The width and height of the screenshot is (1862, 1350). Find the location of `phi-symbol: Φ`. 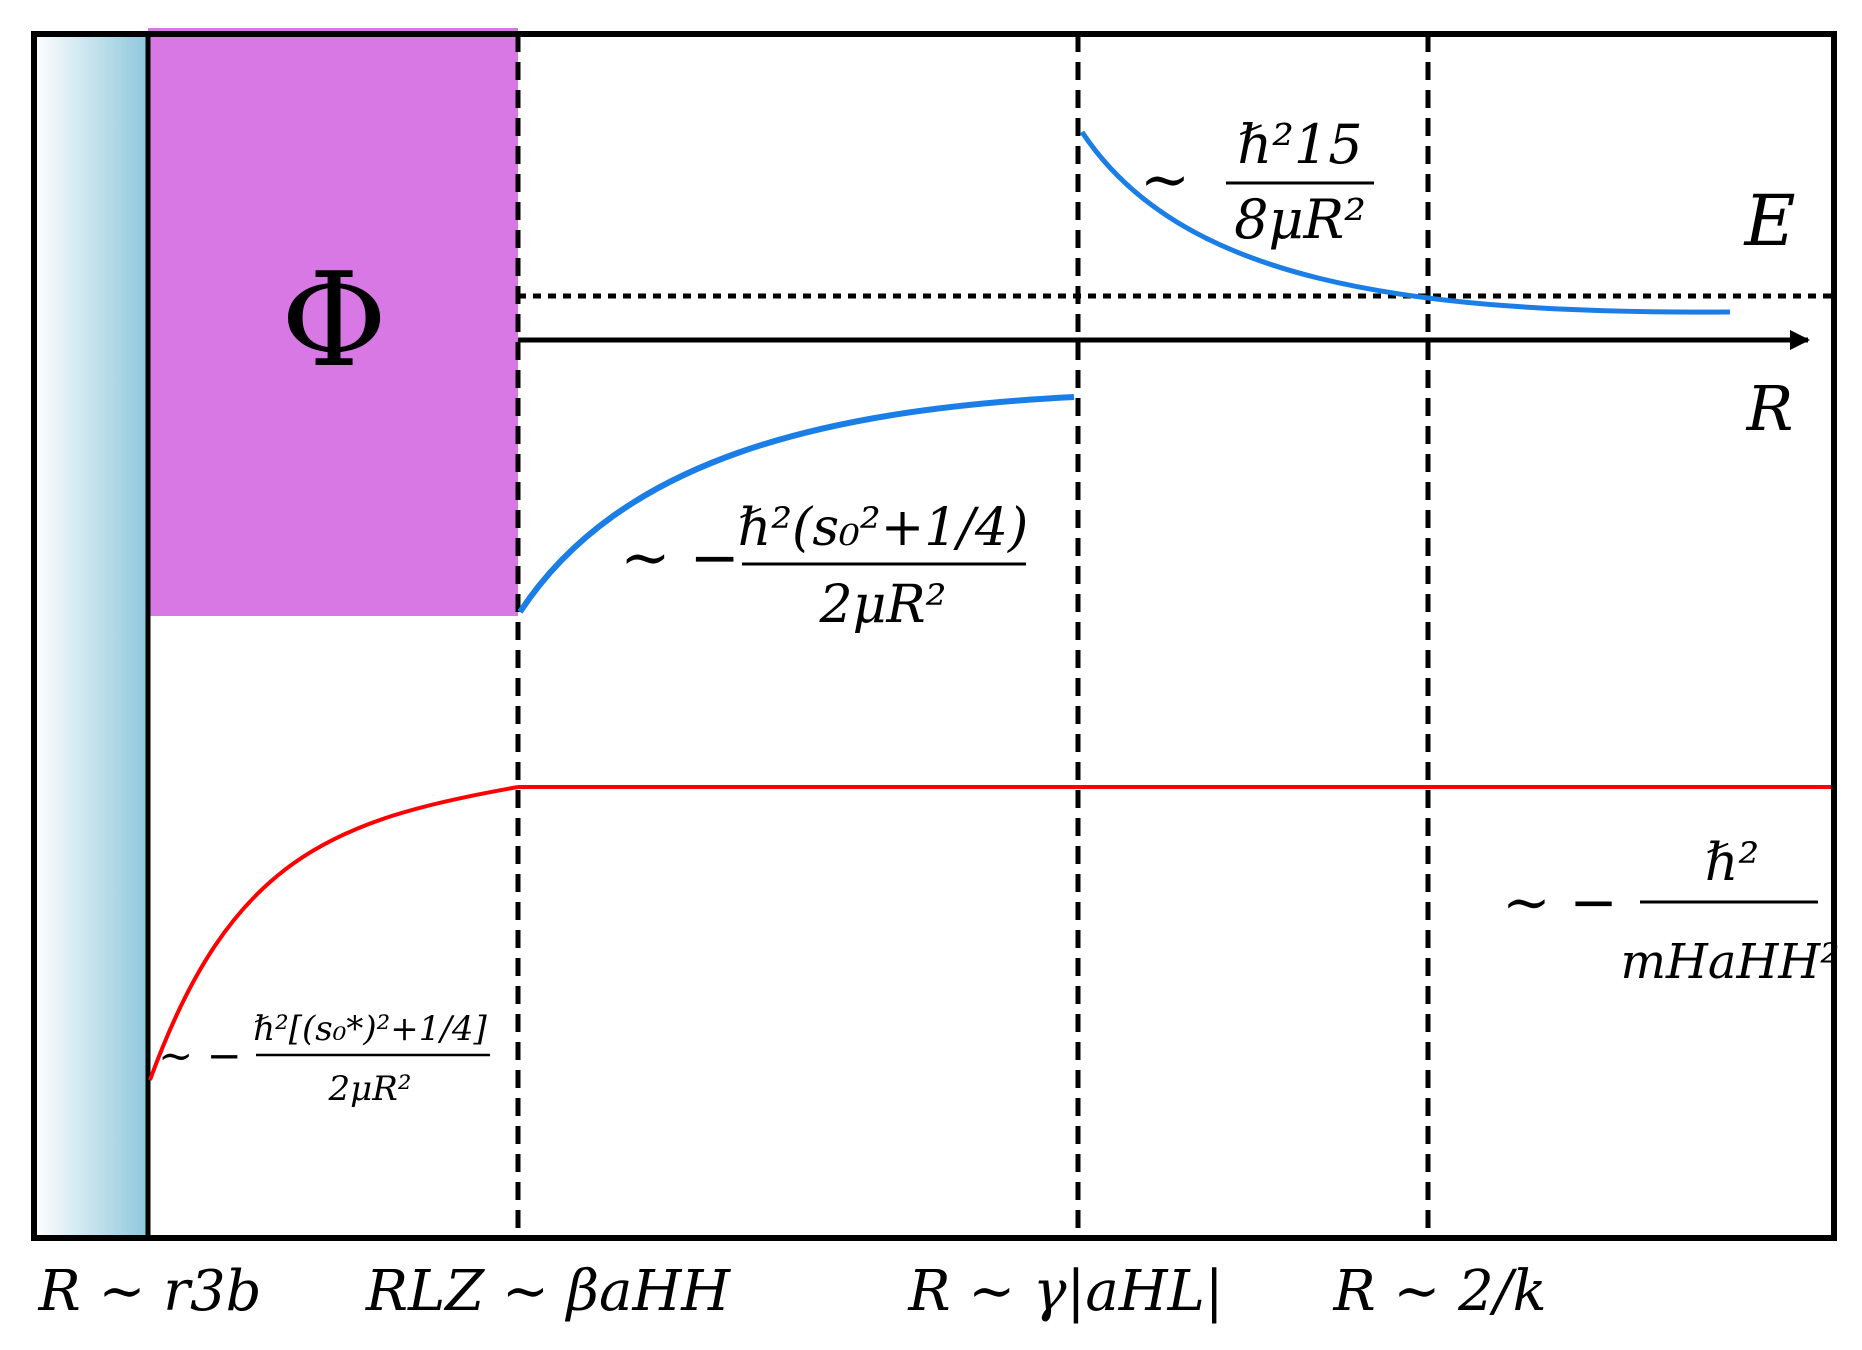

phi-symbol: Φ is located at coordinates (334, 320).